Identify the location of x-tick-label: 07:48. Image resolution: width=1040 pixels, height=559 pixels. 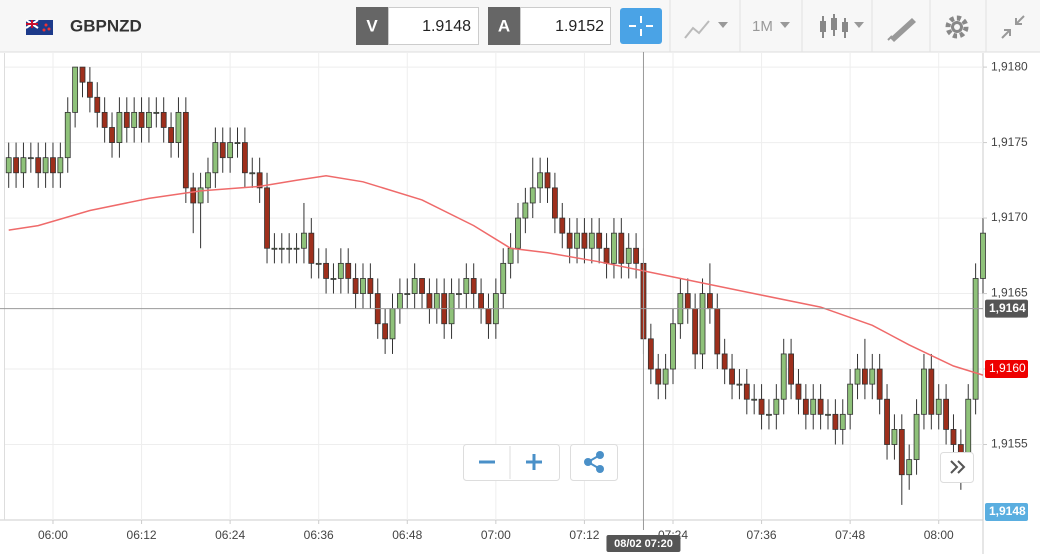
(850, 535).